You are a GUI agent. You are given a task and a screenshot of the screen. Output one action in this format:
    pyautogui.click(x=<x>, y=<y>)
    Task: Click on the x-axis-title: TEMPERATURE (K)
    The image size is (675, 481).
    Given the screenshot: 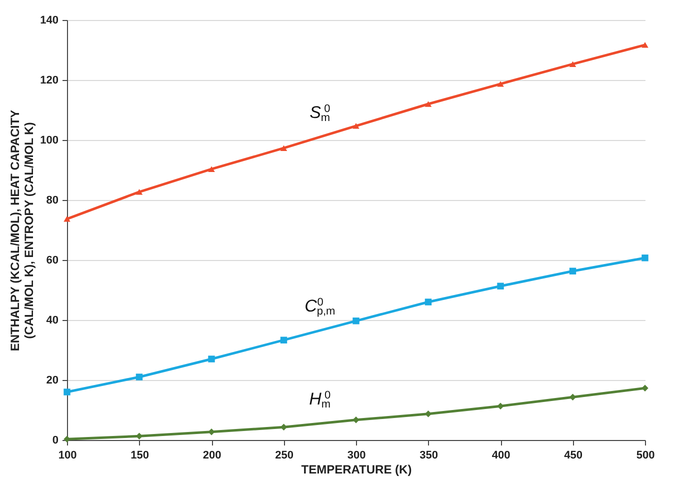 What is the action you would take?
    pyautogui.click(x=356, y=469)
    